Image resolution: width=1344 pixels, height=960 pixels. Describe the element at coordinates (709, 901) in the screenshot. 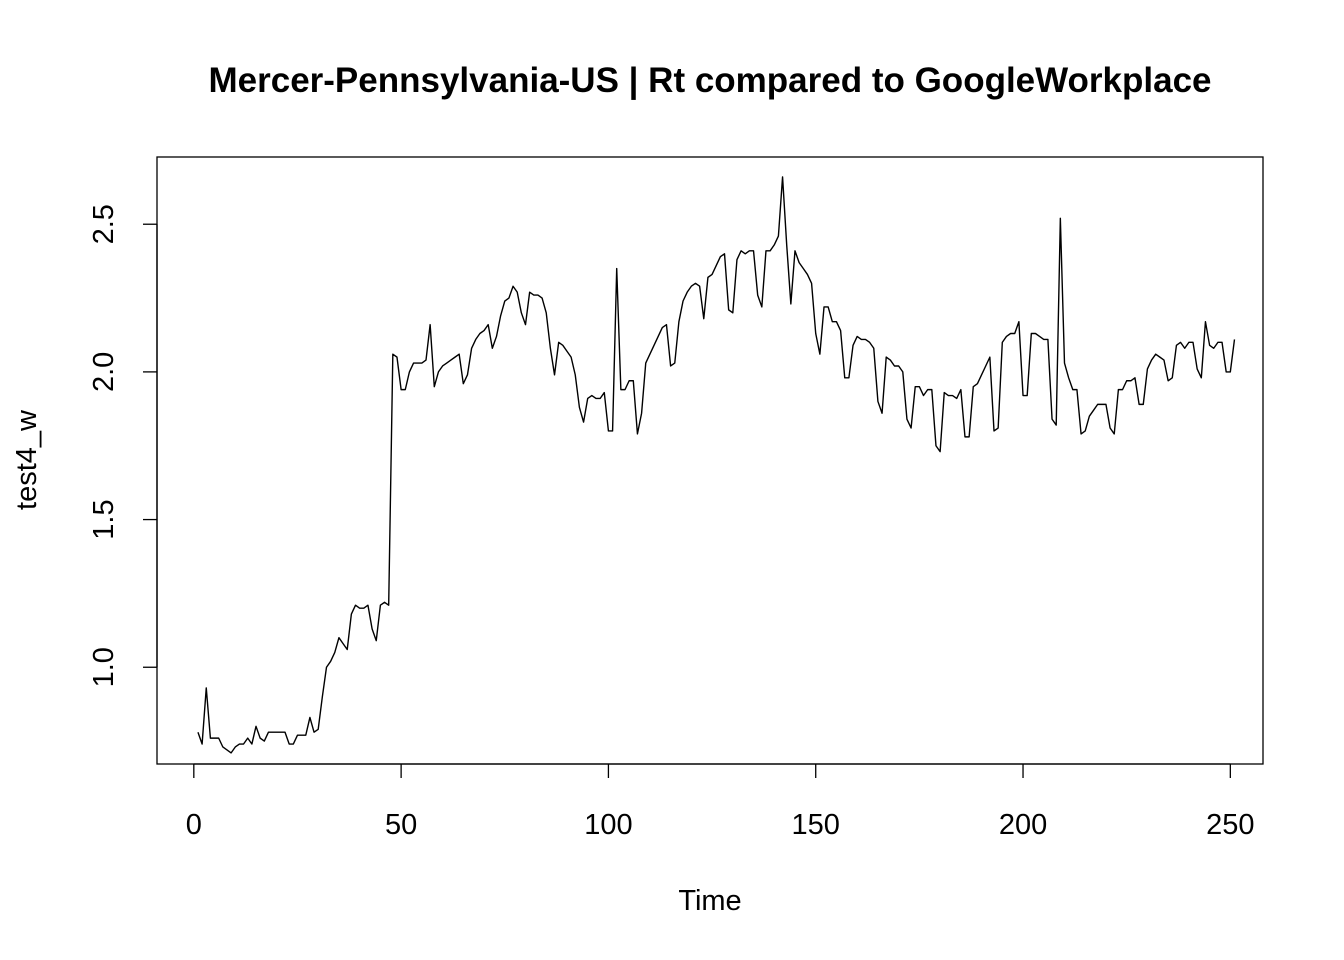

I see `x-axis-label: Time` at that location.